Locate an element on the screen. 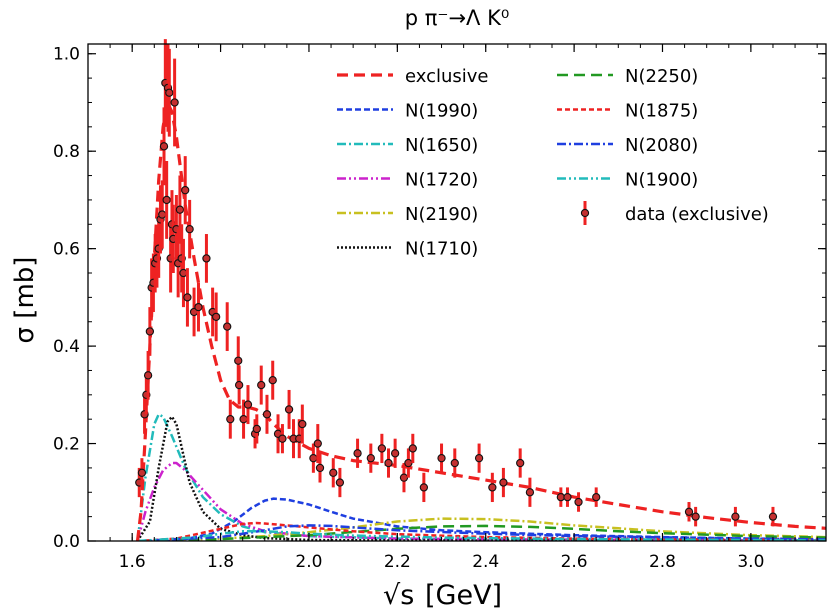  legend-item: N(1990) is located at coordinates (407, 111).